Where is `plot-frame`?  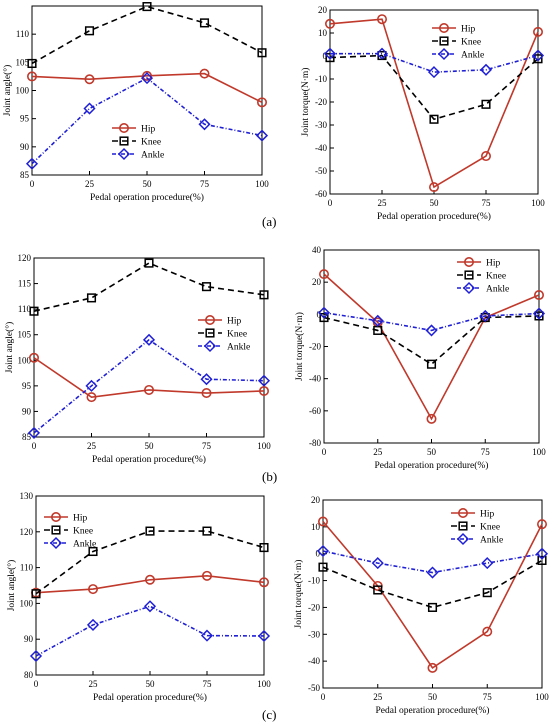 plot-frame is located at coordinates (432, 594).